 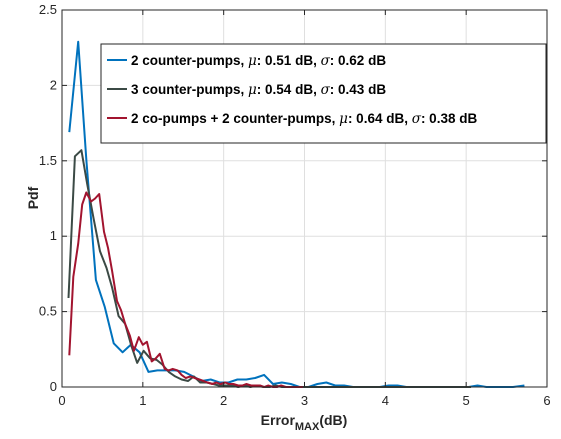 What do you see at coordinates (53, 235) in the screenshot?
I see `y-tick-label: 1` at bounding box center [53, 235].